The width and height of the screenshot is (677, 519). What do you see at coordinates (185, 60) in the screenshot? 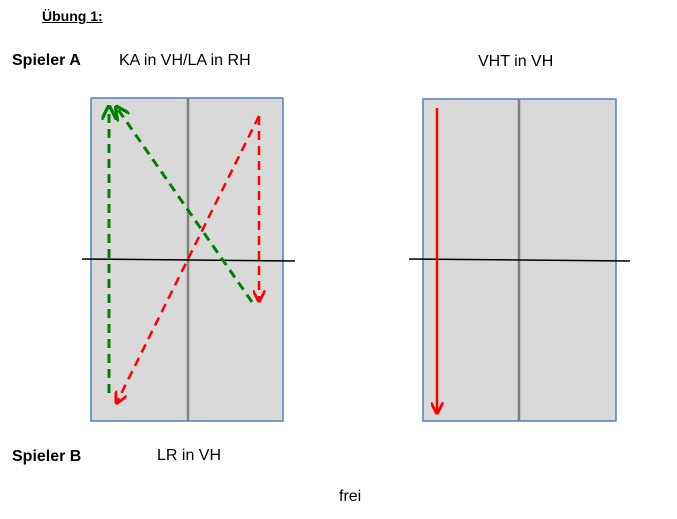
I see `left-table-label: KA in VH/LA in RH` at bounding box center [185, 60].